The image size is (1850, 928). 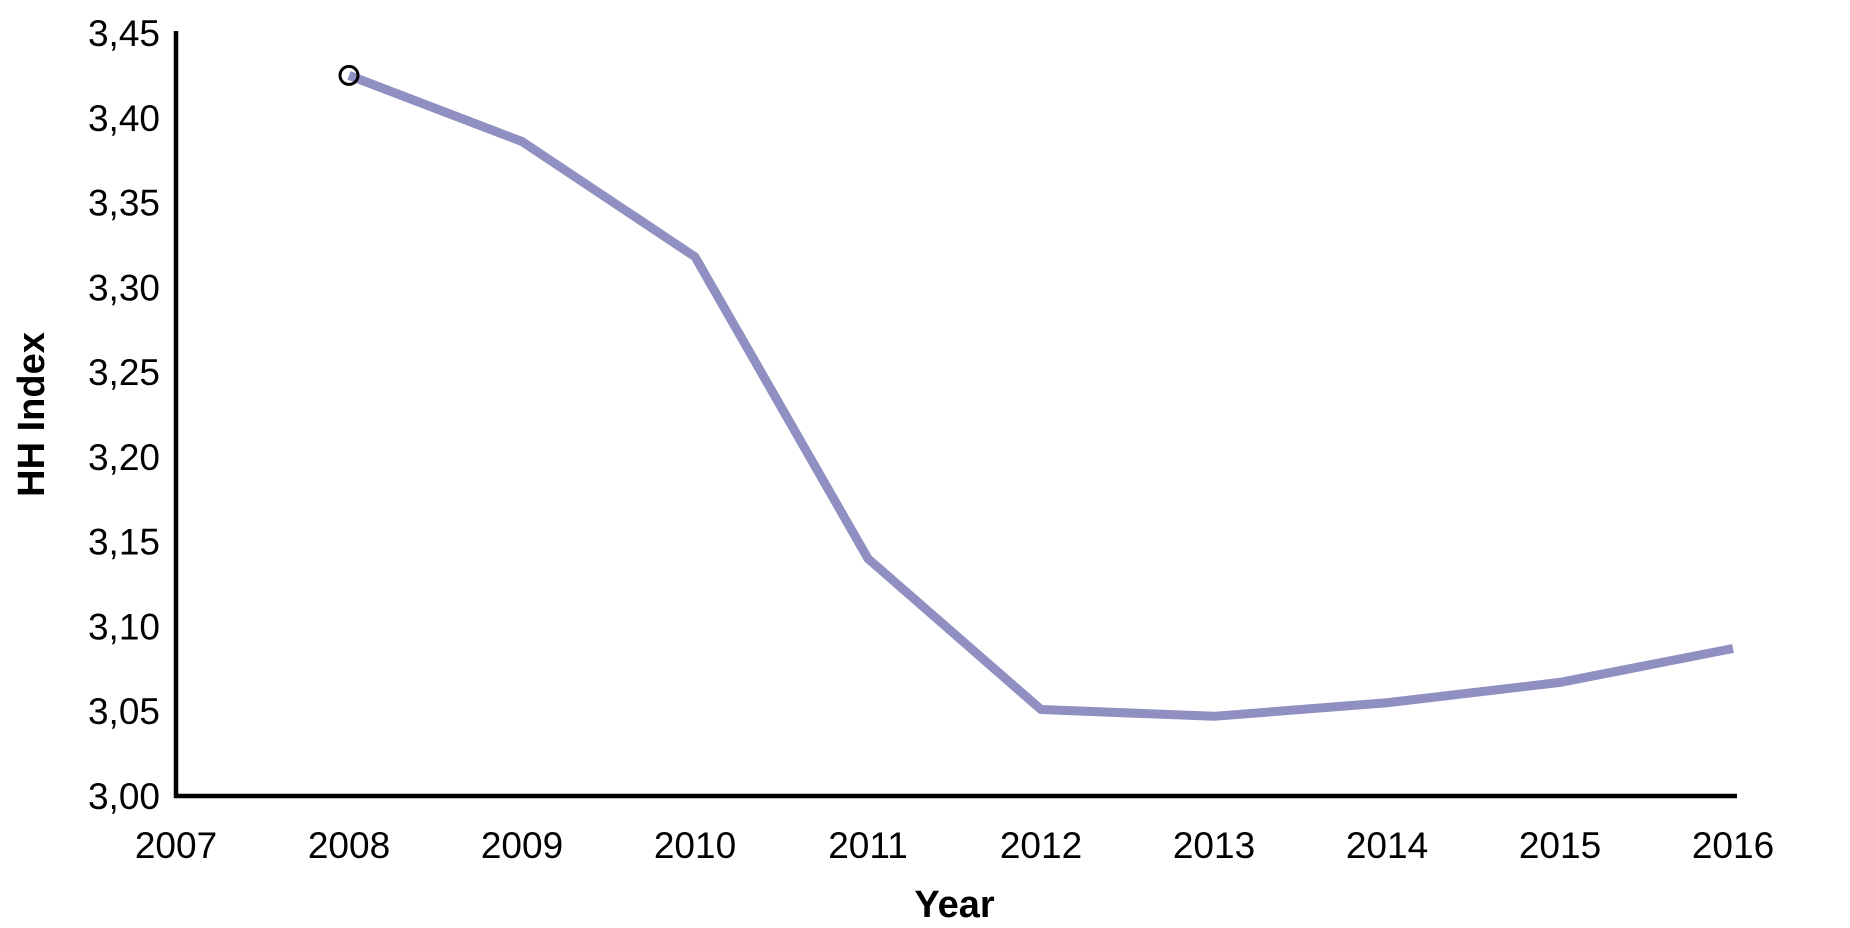 What do you see at coordinates (176, 845) in the screenshot?
I see `x-tick-label: 2007` at bounding box center [176, 845].